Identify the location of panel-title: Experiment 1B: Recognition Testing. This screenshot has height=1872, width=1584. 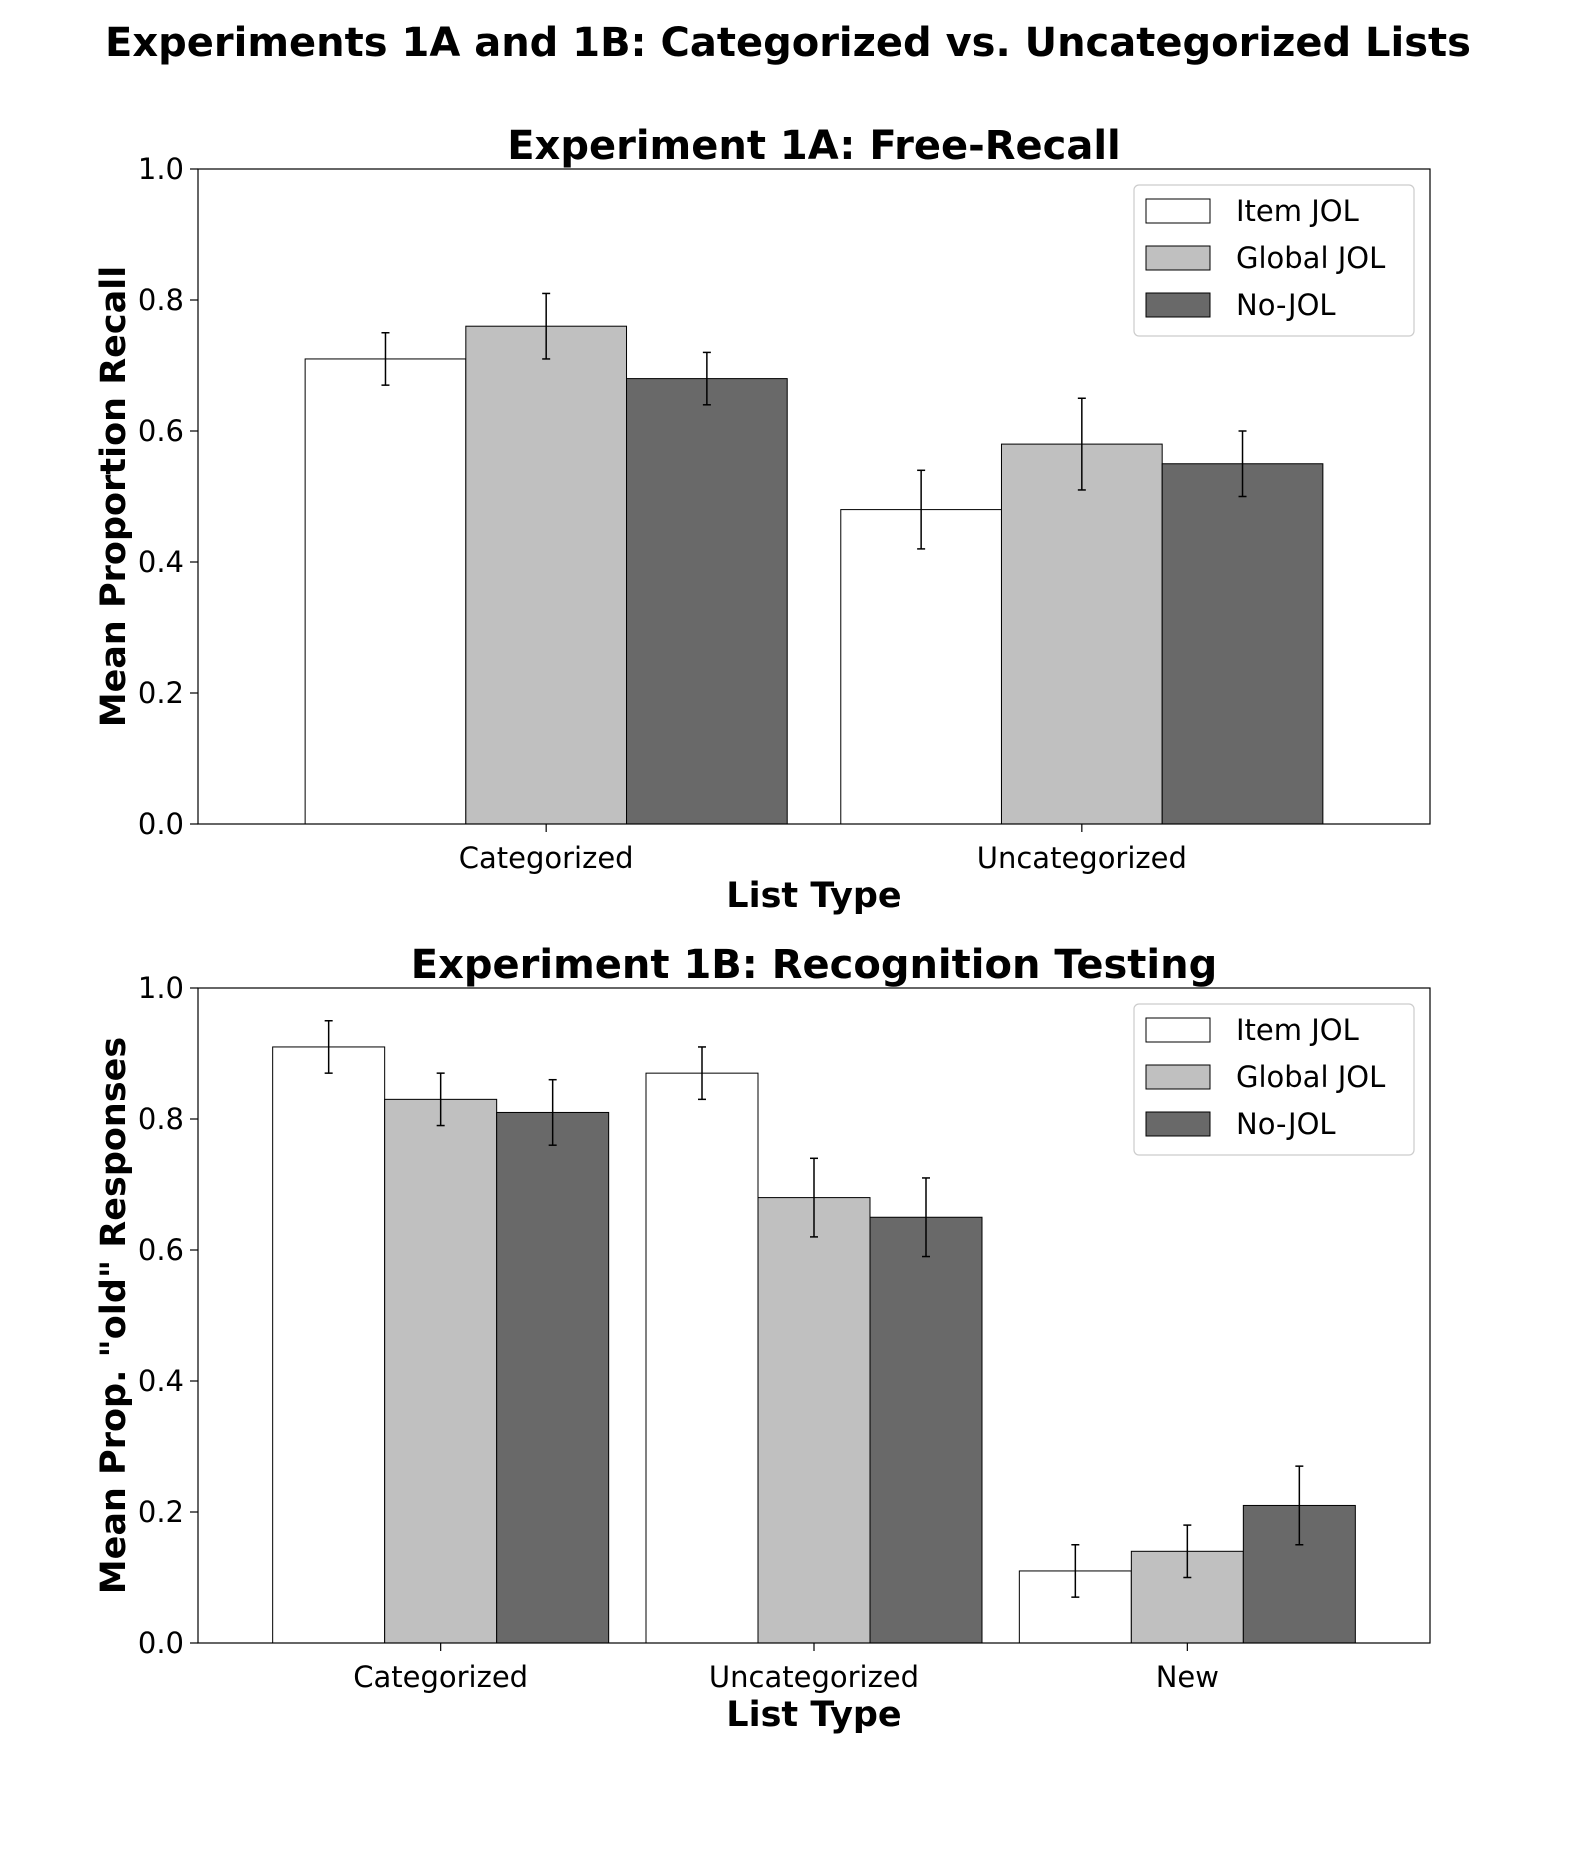
(814, 965).